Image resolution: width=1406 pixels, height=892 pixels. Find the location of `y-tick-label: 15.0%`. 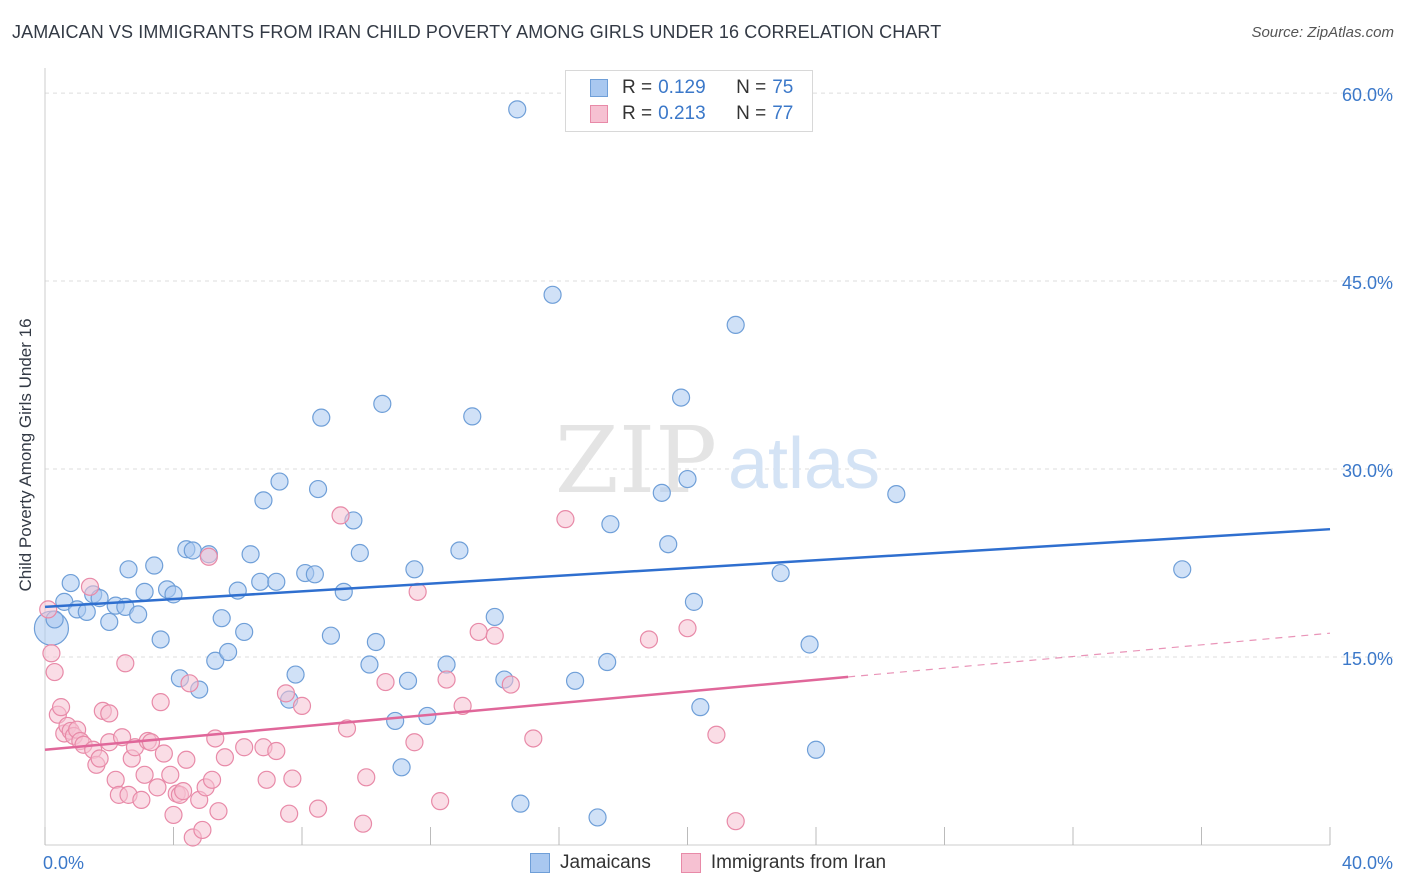

y-tick-label: 15.0% is located at coordinates (1367, 659).